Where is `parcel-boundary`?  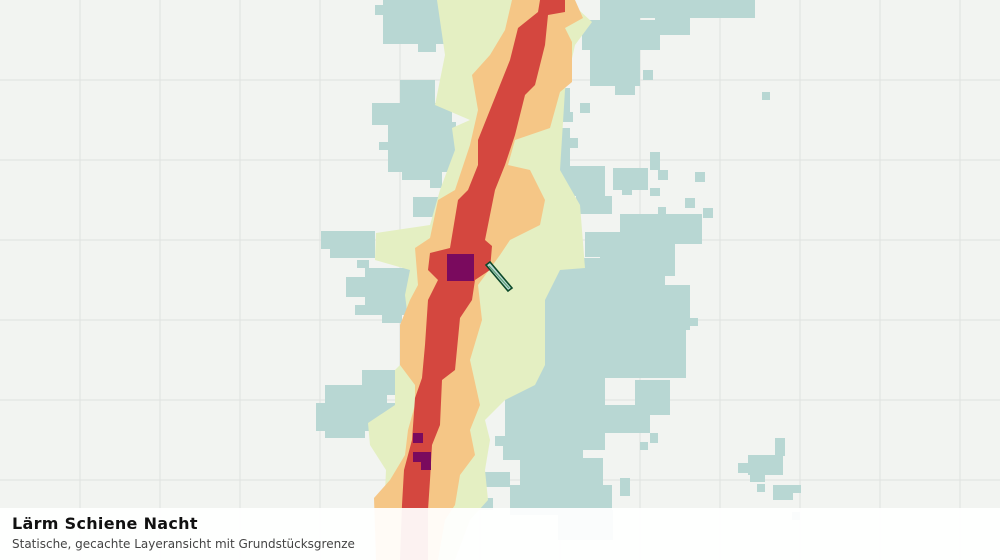
parcel-boundary is located at coordinates (499, 276).